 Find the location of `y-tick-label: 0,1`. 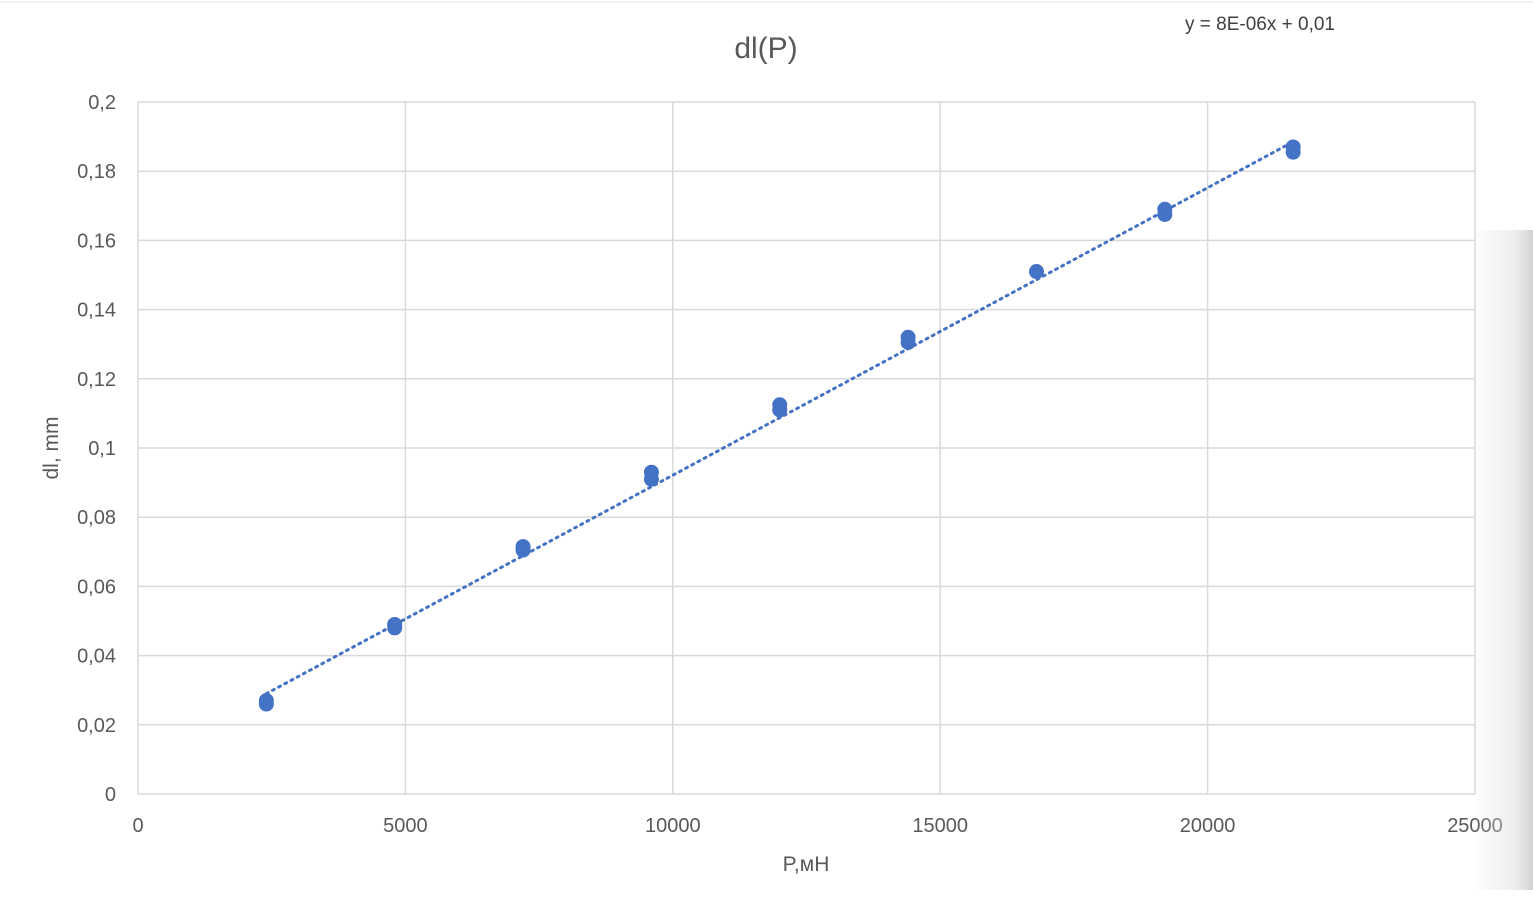

y-tick-label: 0,1 is located at coordinates (102, 449).